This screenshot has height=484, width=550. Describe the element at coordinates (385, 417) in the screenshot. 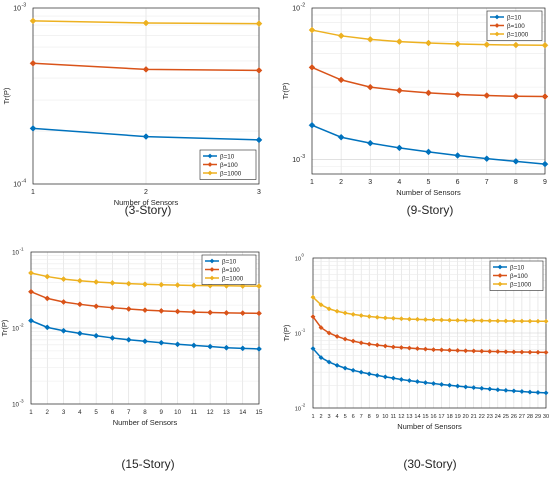

I see `x-tick-label: 10` at that location.